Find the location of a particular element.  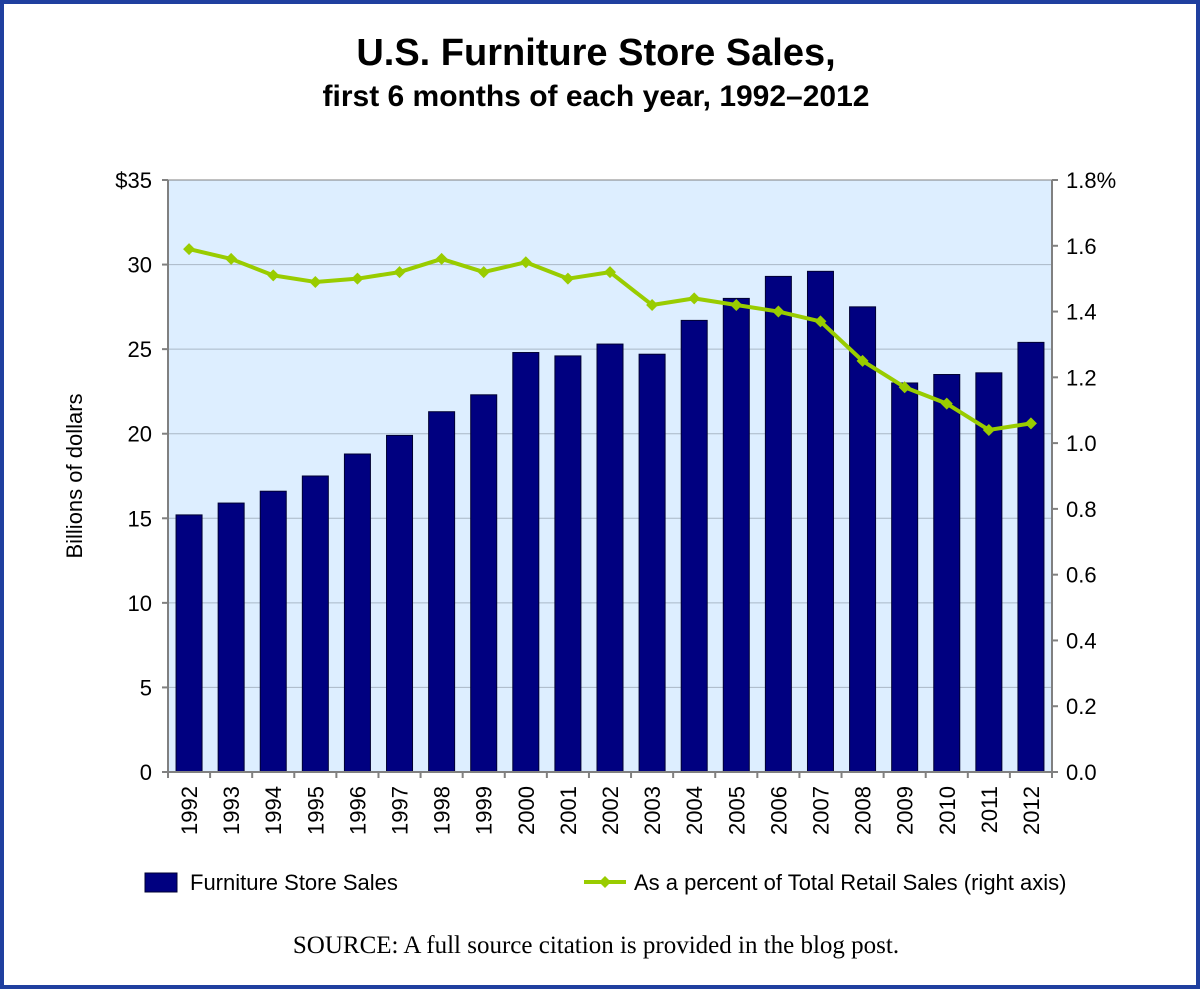

legend-swatch-bars is located at coordinates (161, 882).